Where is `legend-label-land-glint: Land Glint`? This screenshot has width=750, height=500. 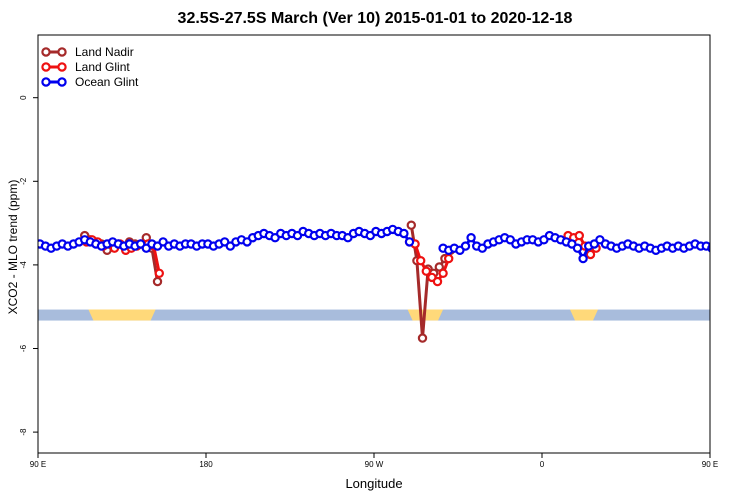 legend-label-land-glint: Land Glint is located at coordinates (102, 67).